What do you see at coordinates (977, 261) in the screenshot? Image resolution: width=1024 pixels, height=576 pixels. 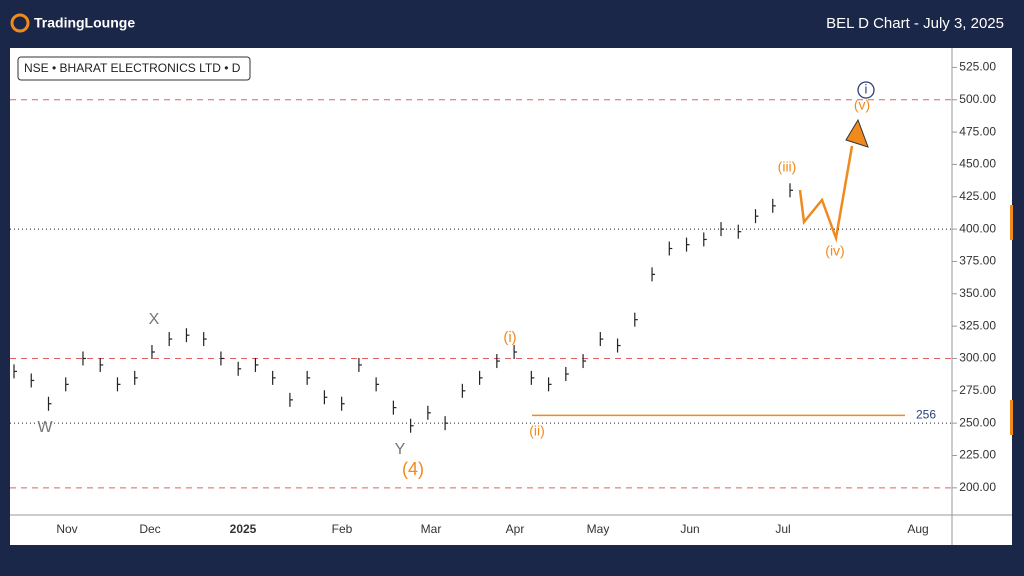 I see `y-tick-label: 375.00` at bounding box center [977, 261].